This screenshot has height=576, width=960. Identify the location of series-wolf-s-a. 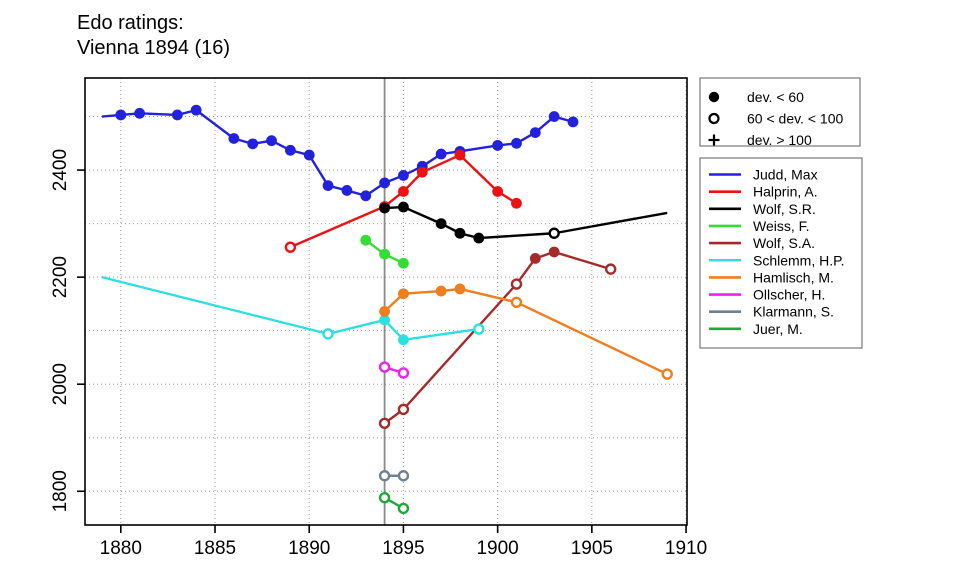
(497, 337).